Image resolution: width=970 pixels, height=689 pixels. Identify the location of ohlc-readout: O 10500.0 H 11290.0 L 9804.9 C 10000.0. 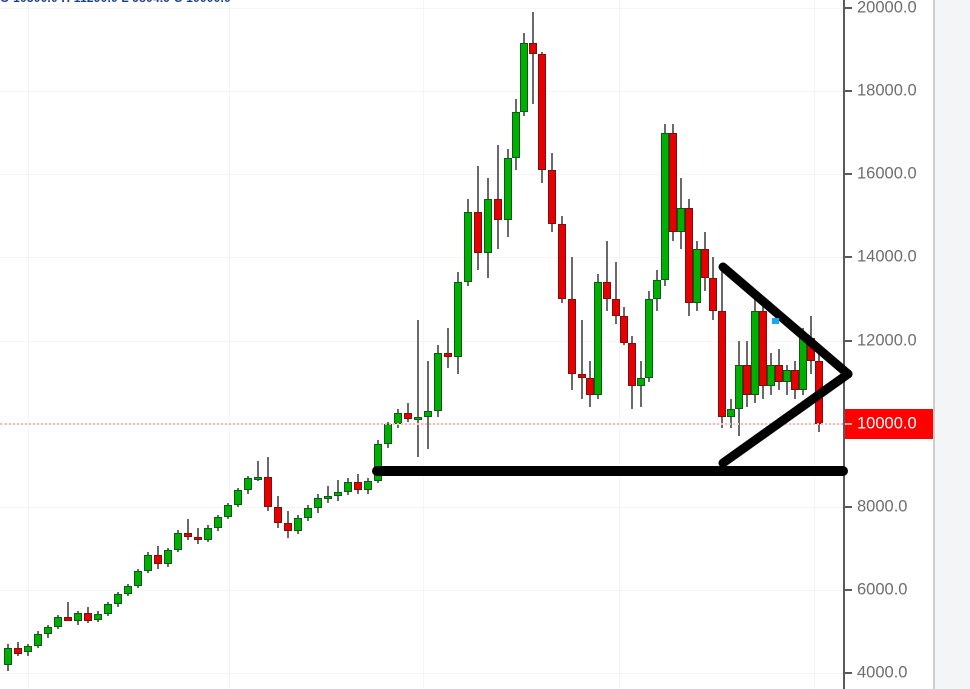
(115, 2).